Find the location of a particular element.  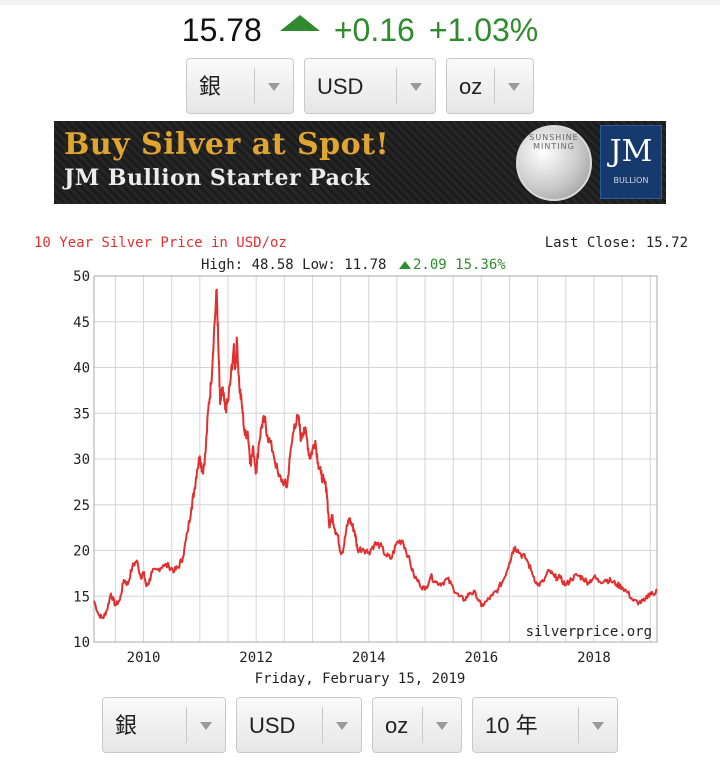

y-tick-label: 20 is located at coordinates (81, 552).